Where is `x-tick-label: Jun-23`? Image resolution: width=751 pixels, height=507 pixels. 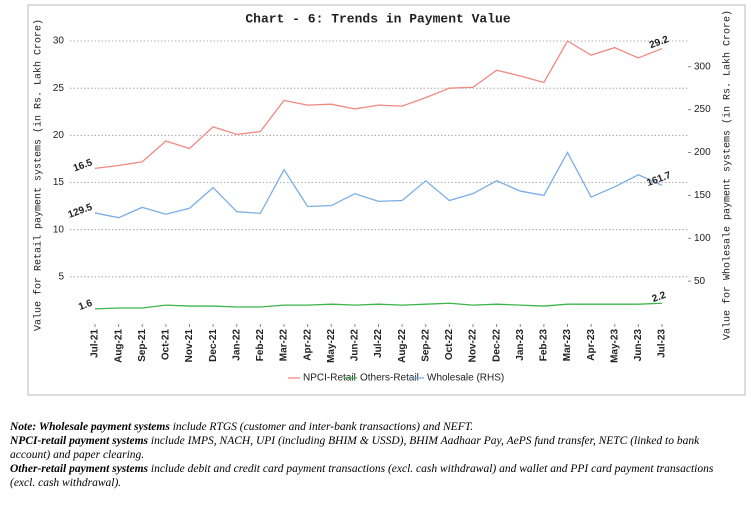 x-tick-label: Jun-23 is located at coordinates (638, 345).